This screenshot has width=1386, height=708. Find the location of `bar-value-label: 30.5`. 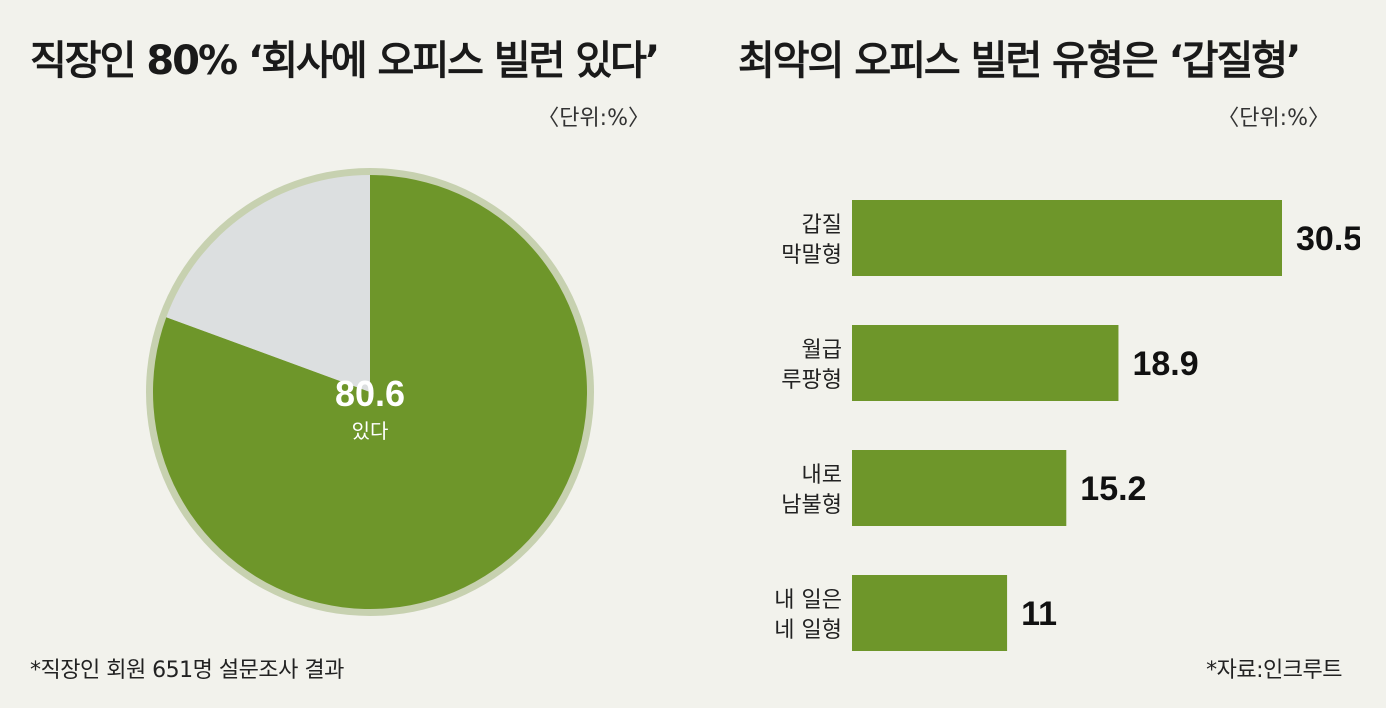

bar-value-label: 30.5 is located at coordinates (1328, 239).